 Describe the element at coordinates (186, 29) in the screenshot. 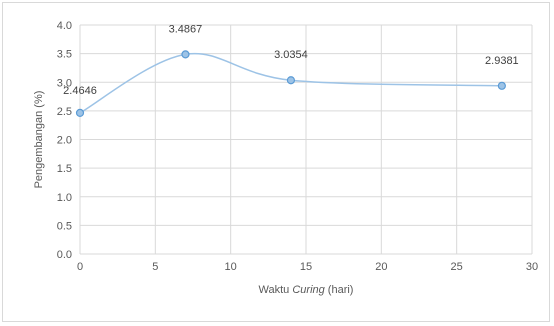

I see `data-label: 3.4867` at that location.